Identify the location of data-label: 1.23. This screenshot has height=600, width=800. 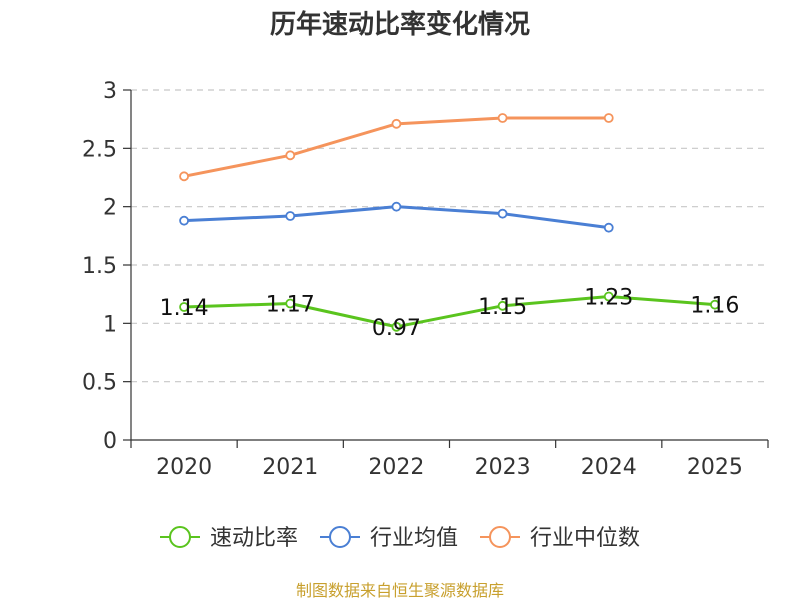
(608, 298).